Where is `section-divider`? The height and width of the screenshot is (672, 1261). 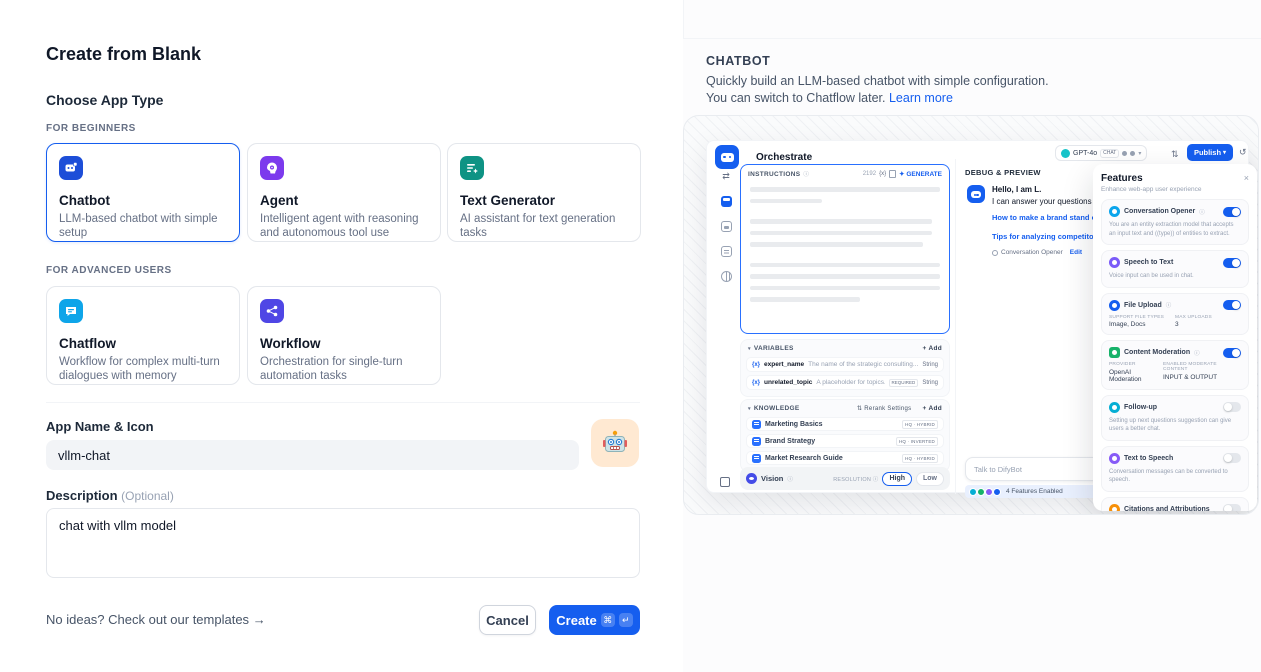 section-divider is located at coordinates (343, 402).